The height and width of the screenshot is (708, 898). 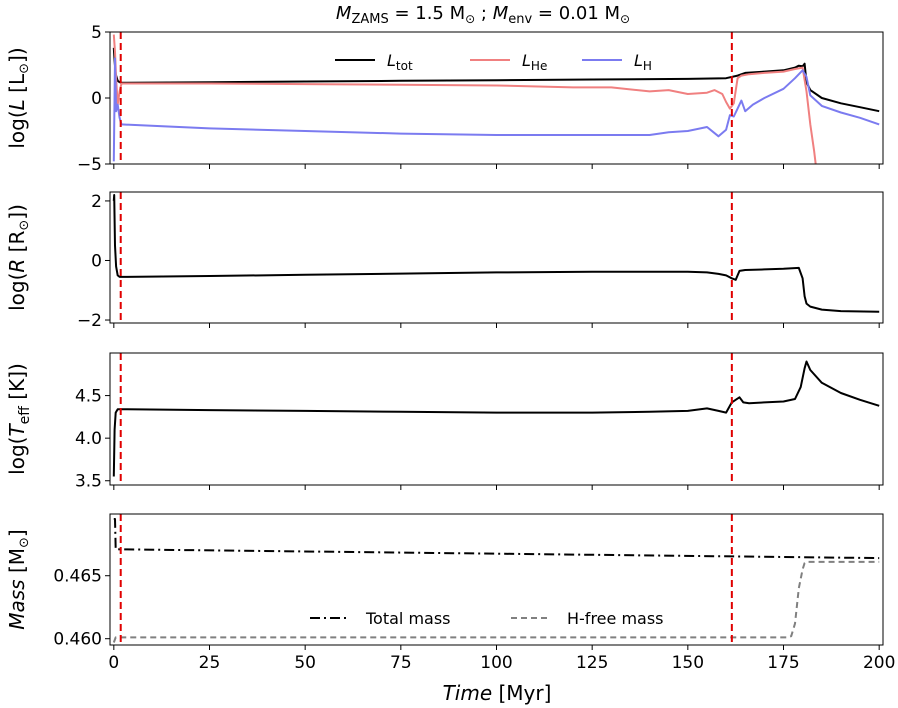 I want to click on legend-label: Total mass, so click(x=408, y=618).